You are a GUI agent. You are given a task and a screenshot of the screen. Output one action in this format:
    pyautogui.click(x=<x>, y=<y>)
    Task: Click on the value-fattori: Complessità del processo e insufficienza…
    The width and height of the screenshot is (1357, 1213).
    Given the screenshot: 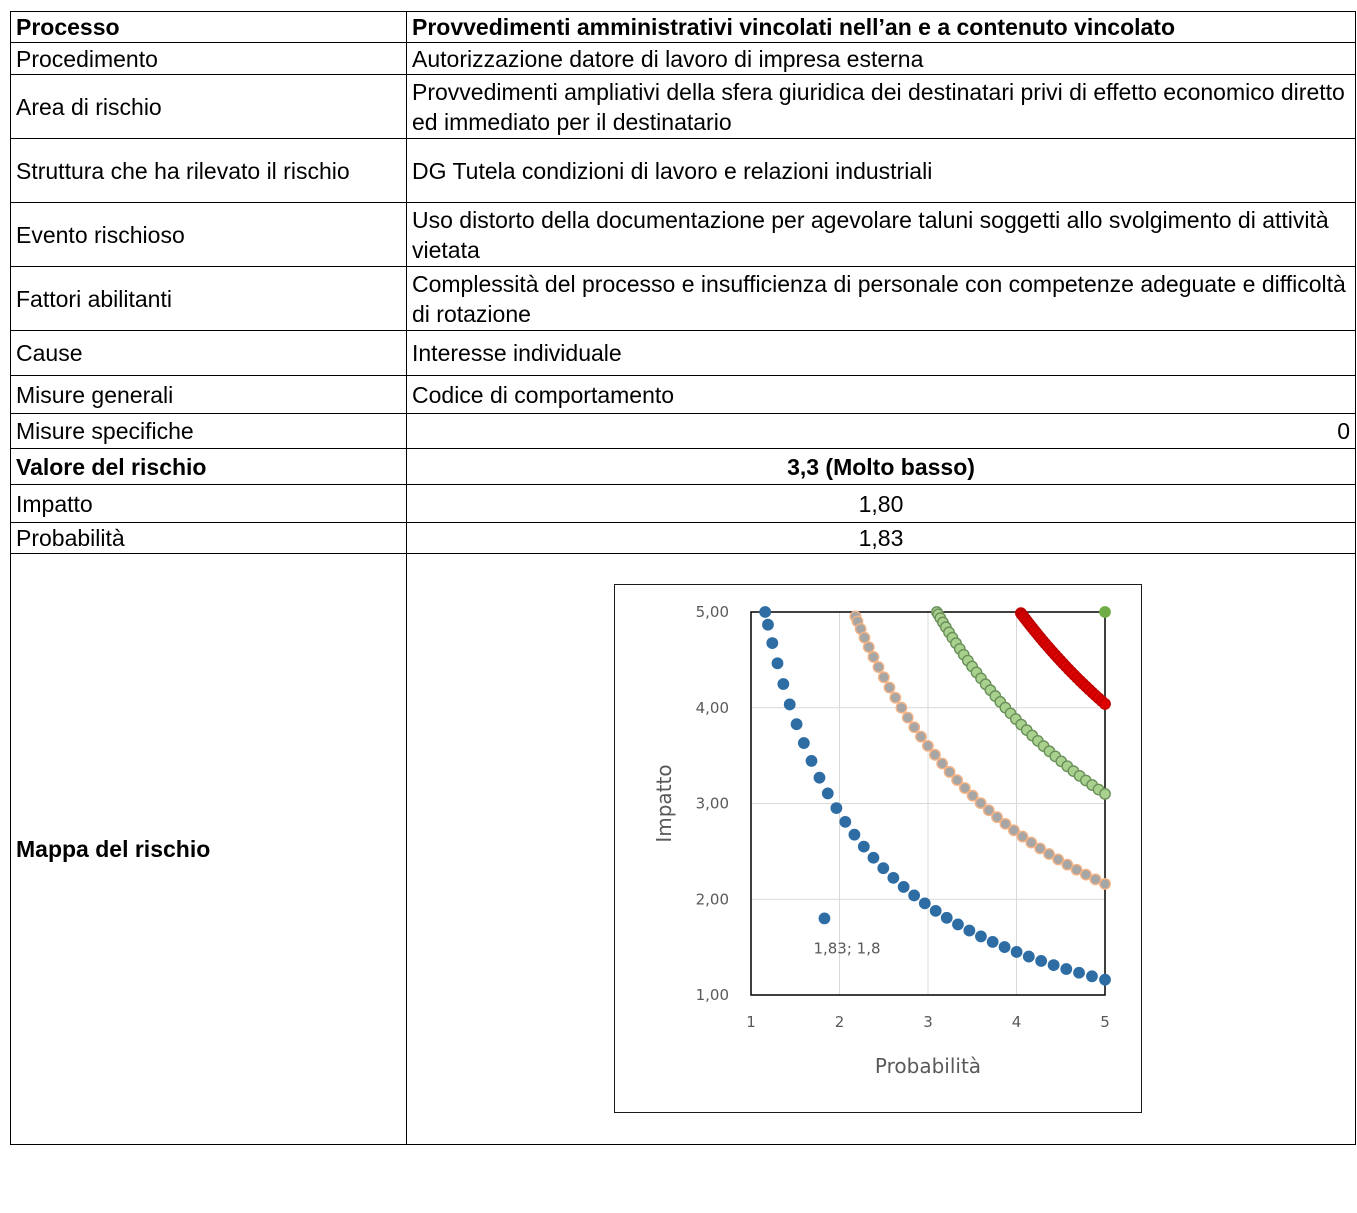 What is the action you would take?
    pyautogui.click(x=881, y=298)
    